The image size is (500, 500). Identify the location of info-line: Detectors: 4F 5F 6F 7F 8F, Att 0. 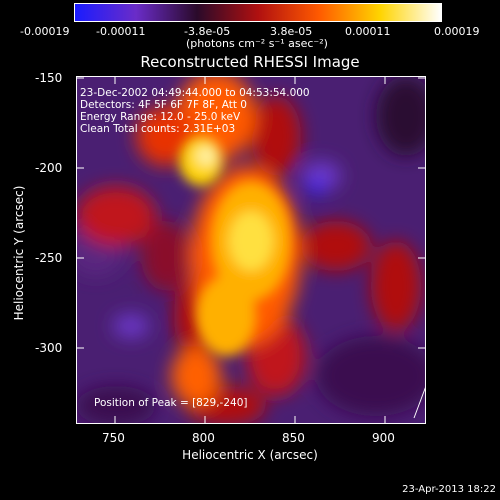
(163, 105).